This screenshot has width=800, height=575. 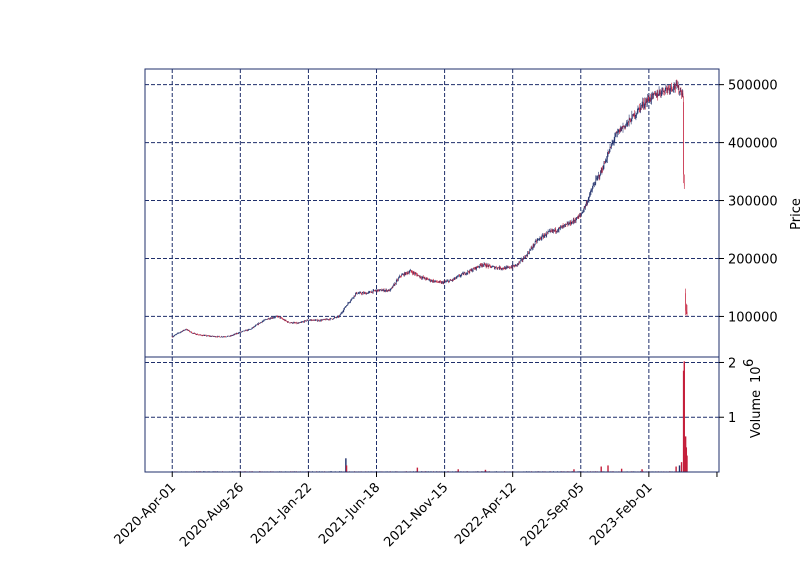 I want to click on volume-scale-label: 10 6, so click(x=753, y=371).